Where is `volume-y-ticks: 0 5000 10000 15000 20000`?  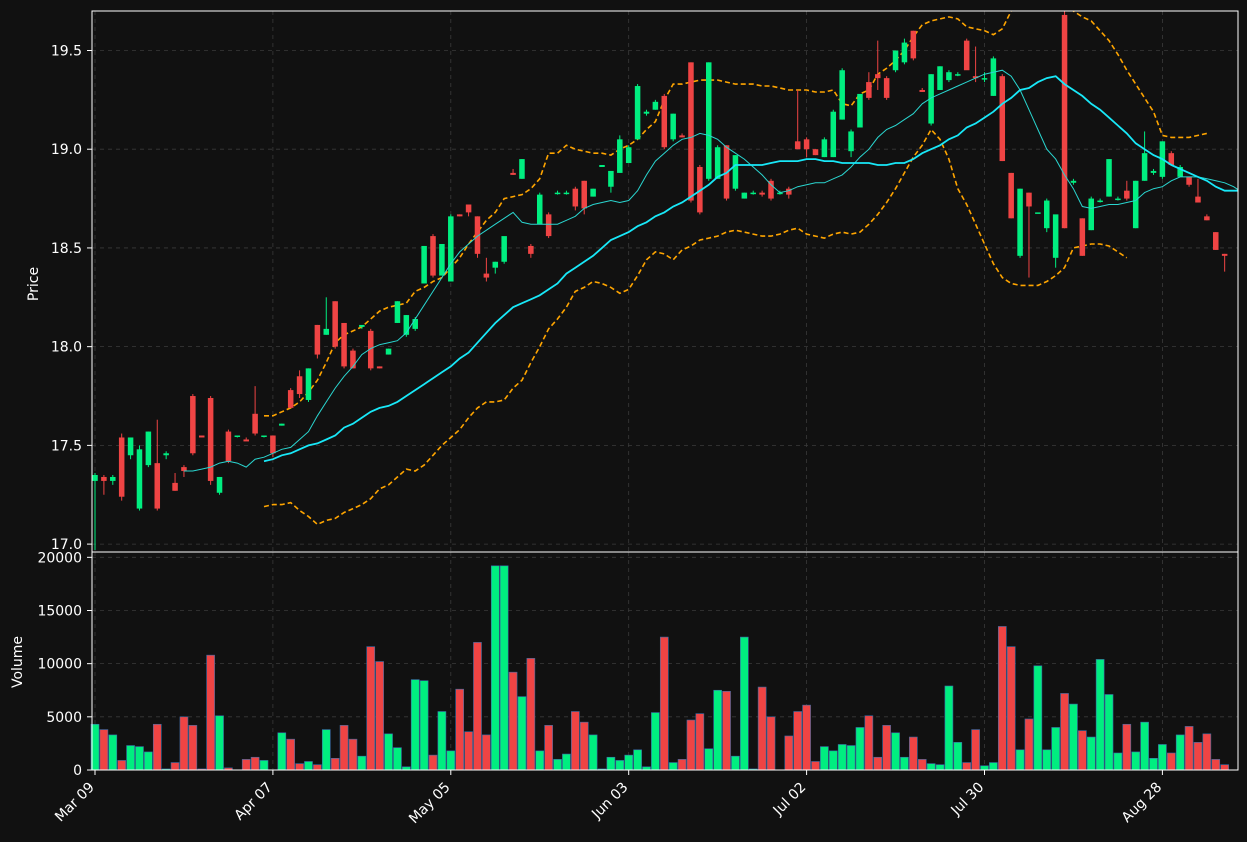 volume-y-ticks: 0 5000 10000 15000 20000 is located at coordinates (64, 664).